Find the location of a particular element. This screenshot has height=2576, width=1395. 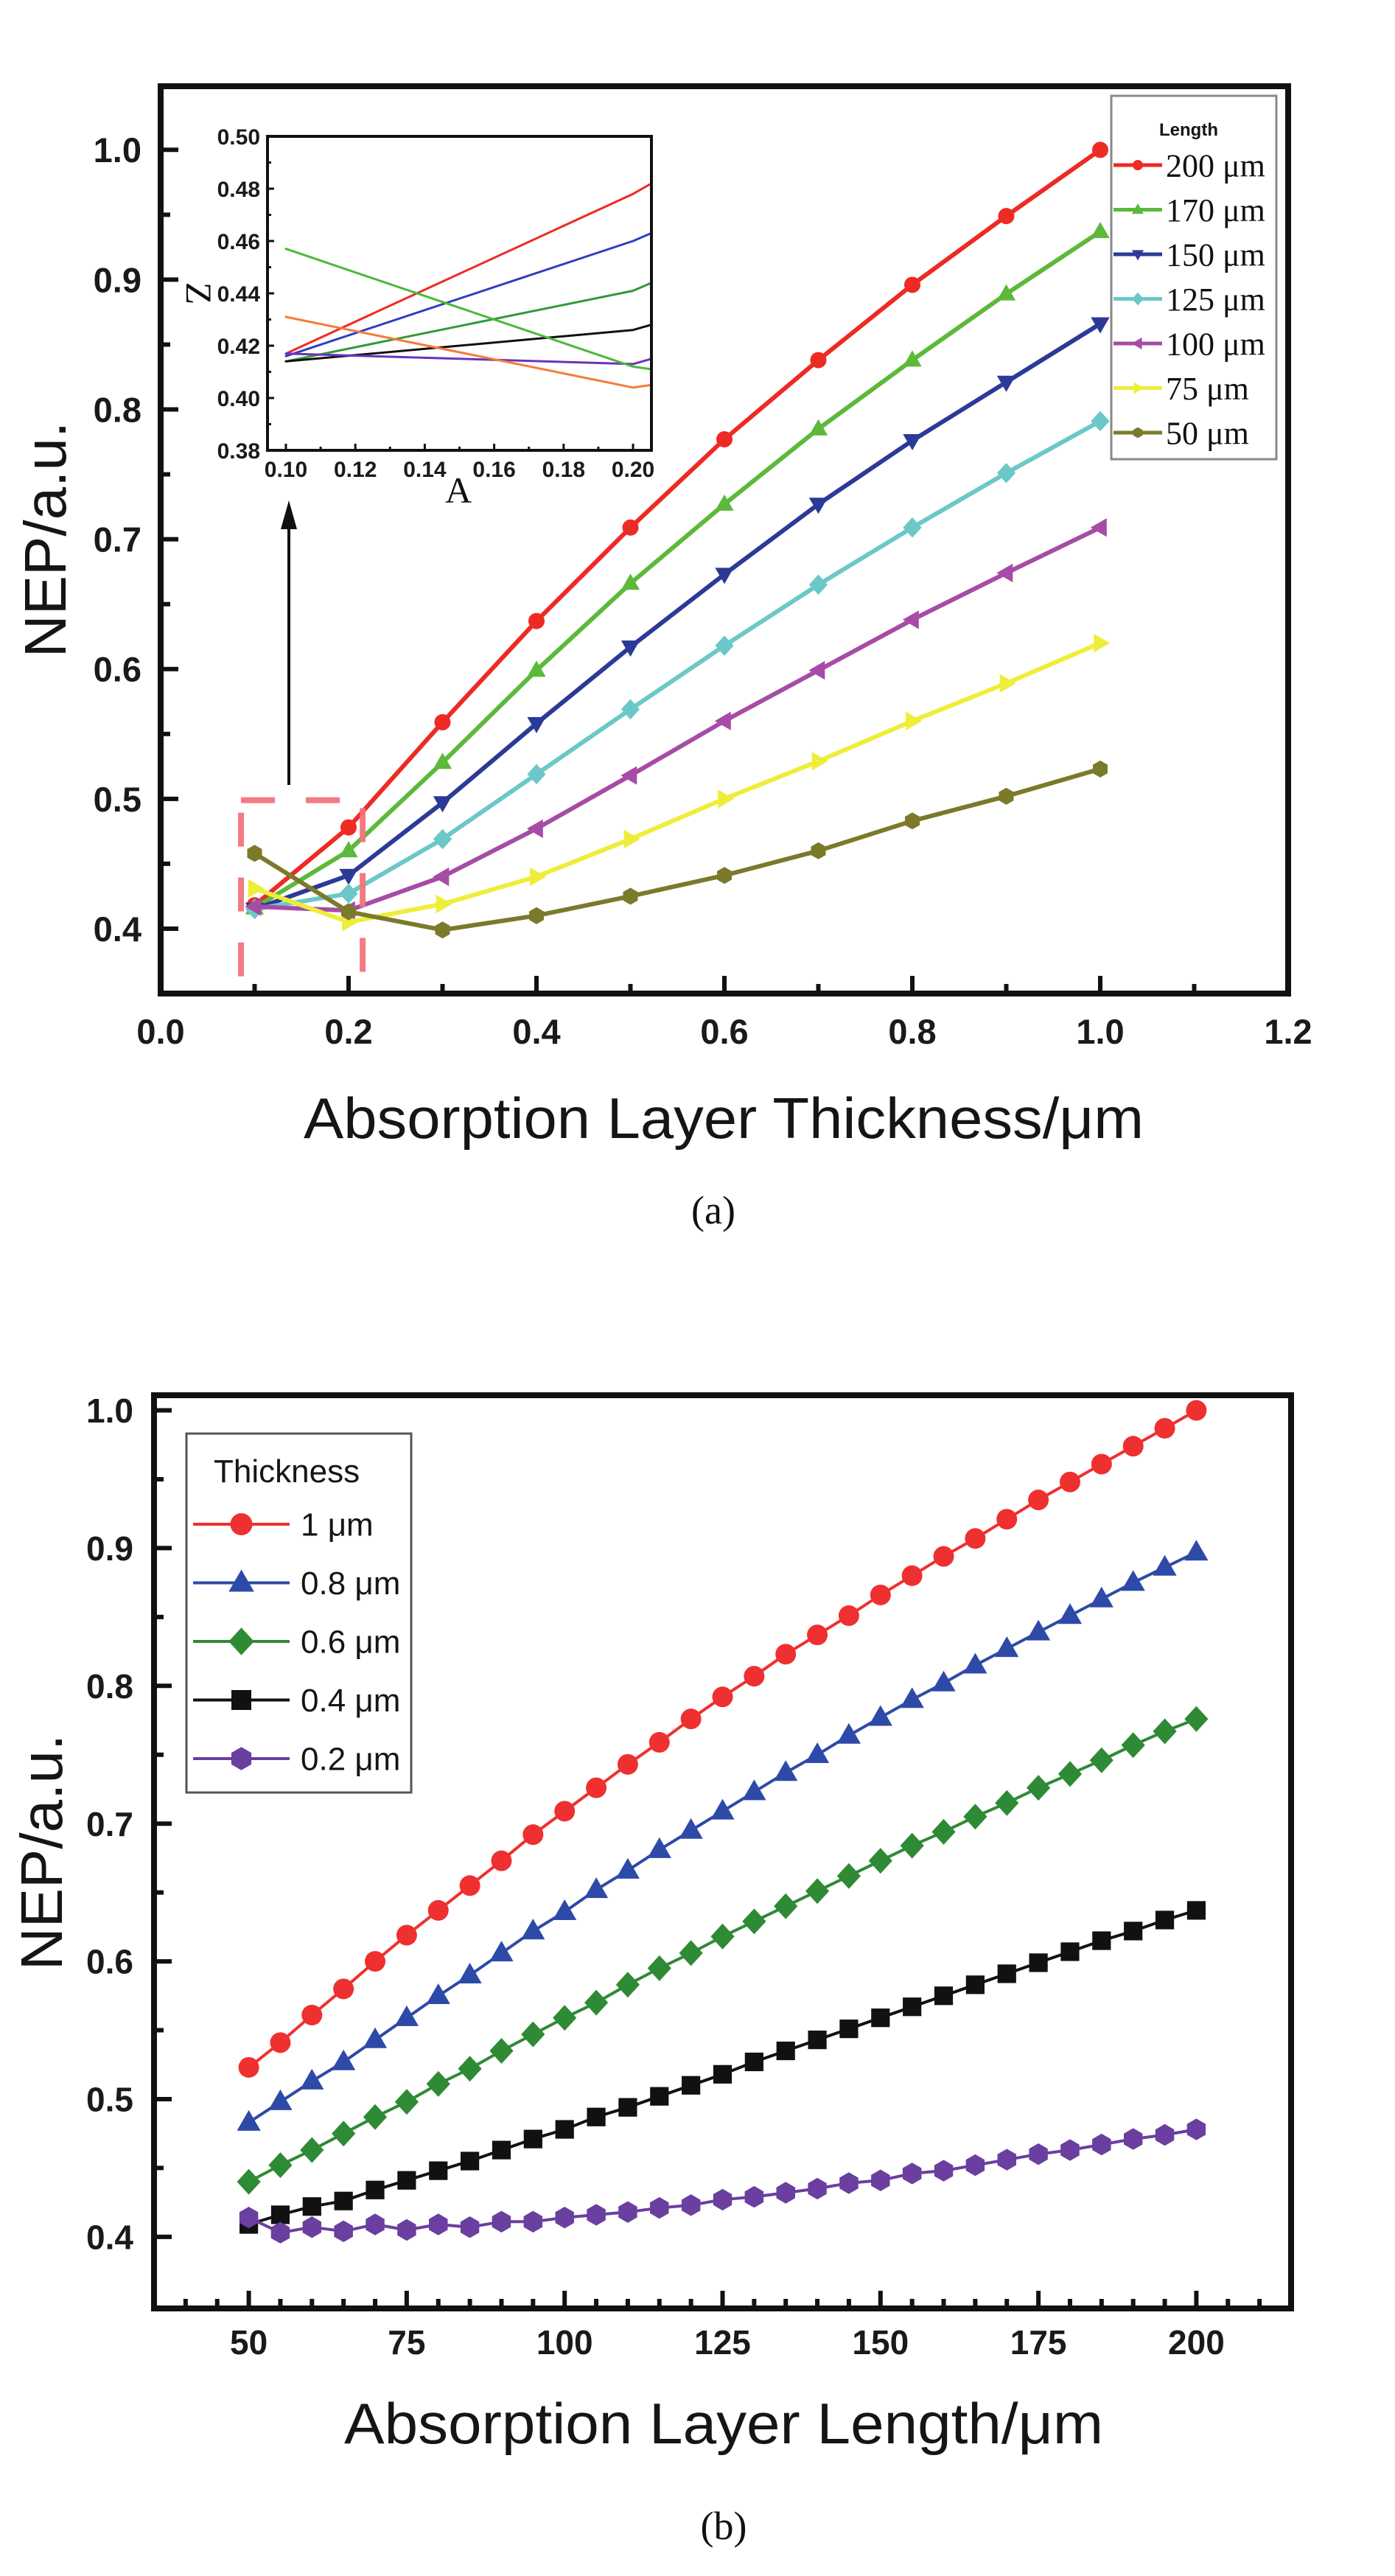

chart-b-series-0-2-m is located at coordinates (722, 2181).